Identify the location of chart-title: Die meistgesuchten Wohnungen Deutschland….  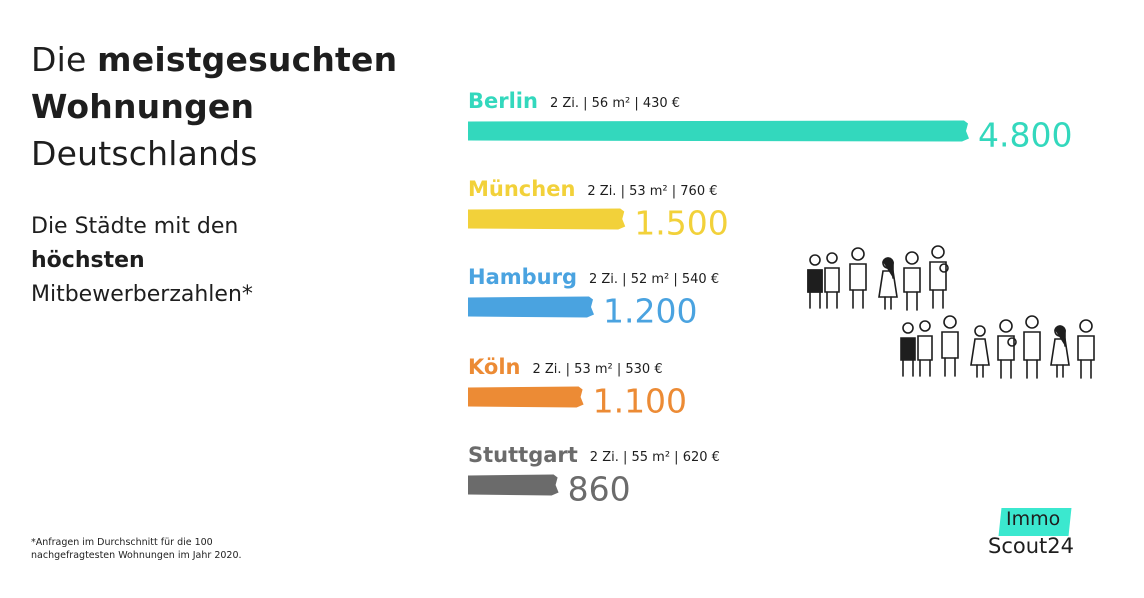
(231, 106).